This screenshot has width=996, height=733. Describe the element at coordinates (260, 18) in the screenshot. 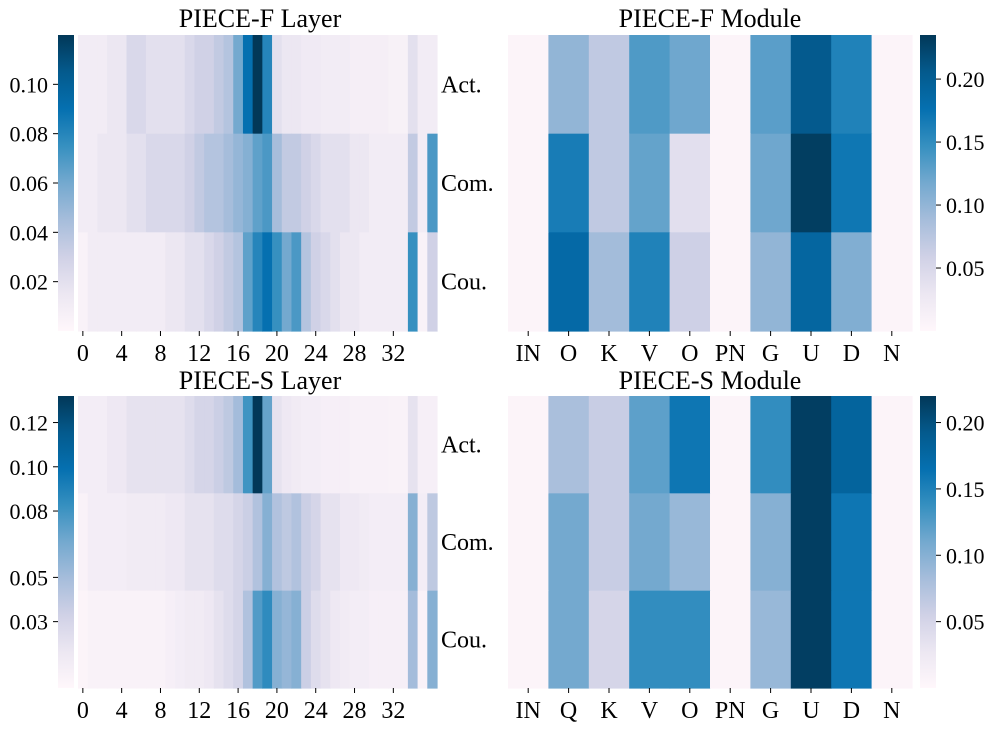

I see `piece-f-layer-title: PIECE-F Layer` at that location.